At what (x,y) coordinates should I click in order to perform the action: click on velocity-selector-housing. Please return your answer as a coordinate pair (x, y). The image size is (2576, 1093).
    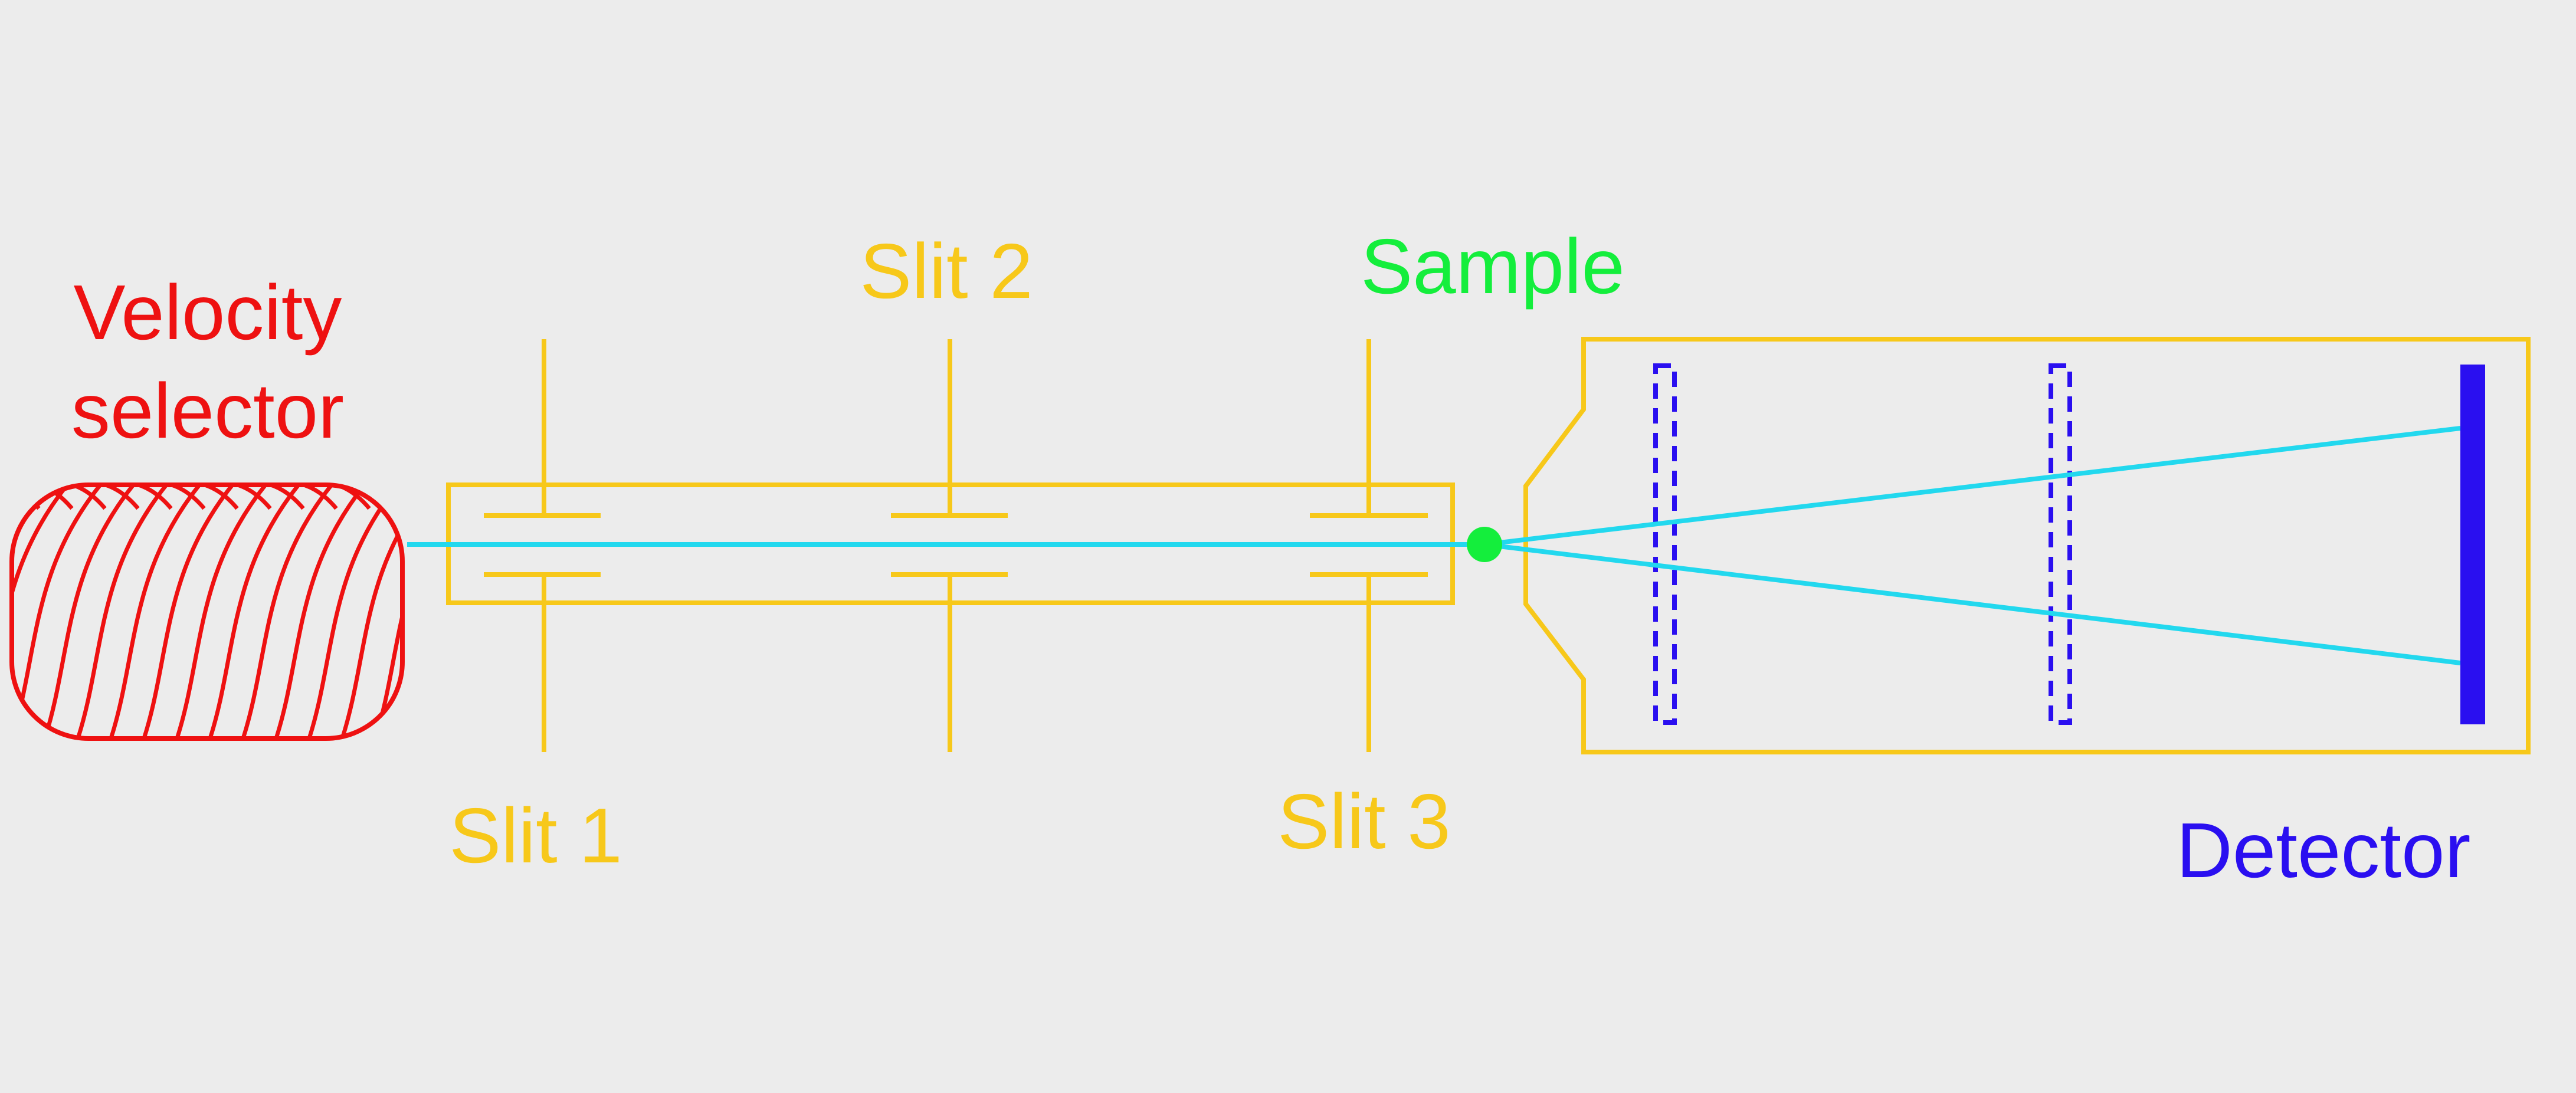
    Looking at the image, I should click on (207, 612).